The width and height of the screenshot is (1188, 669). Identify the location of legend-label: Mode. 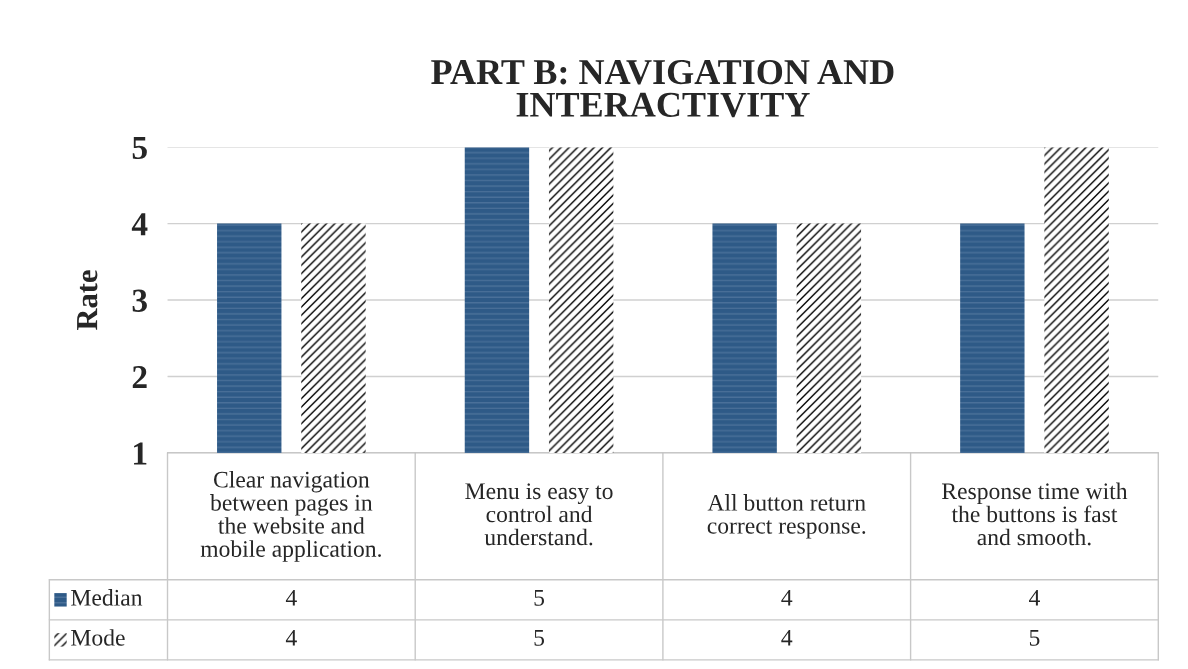
(98, 637).